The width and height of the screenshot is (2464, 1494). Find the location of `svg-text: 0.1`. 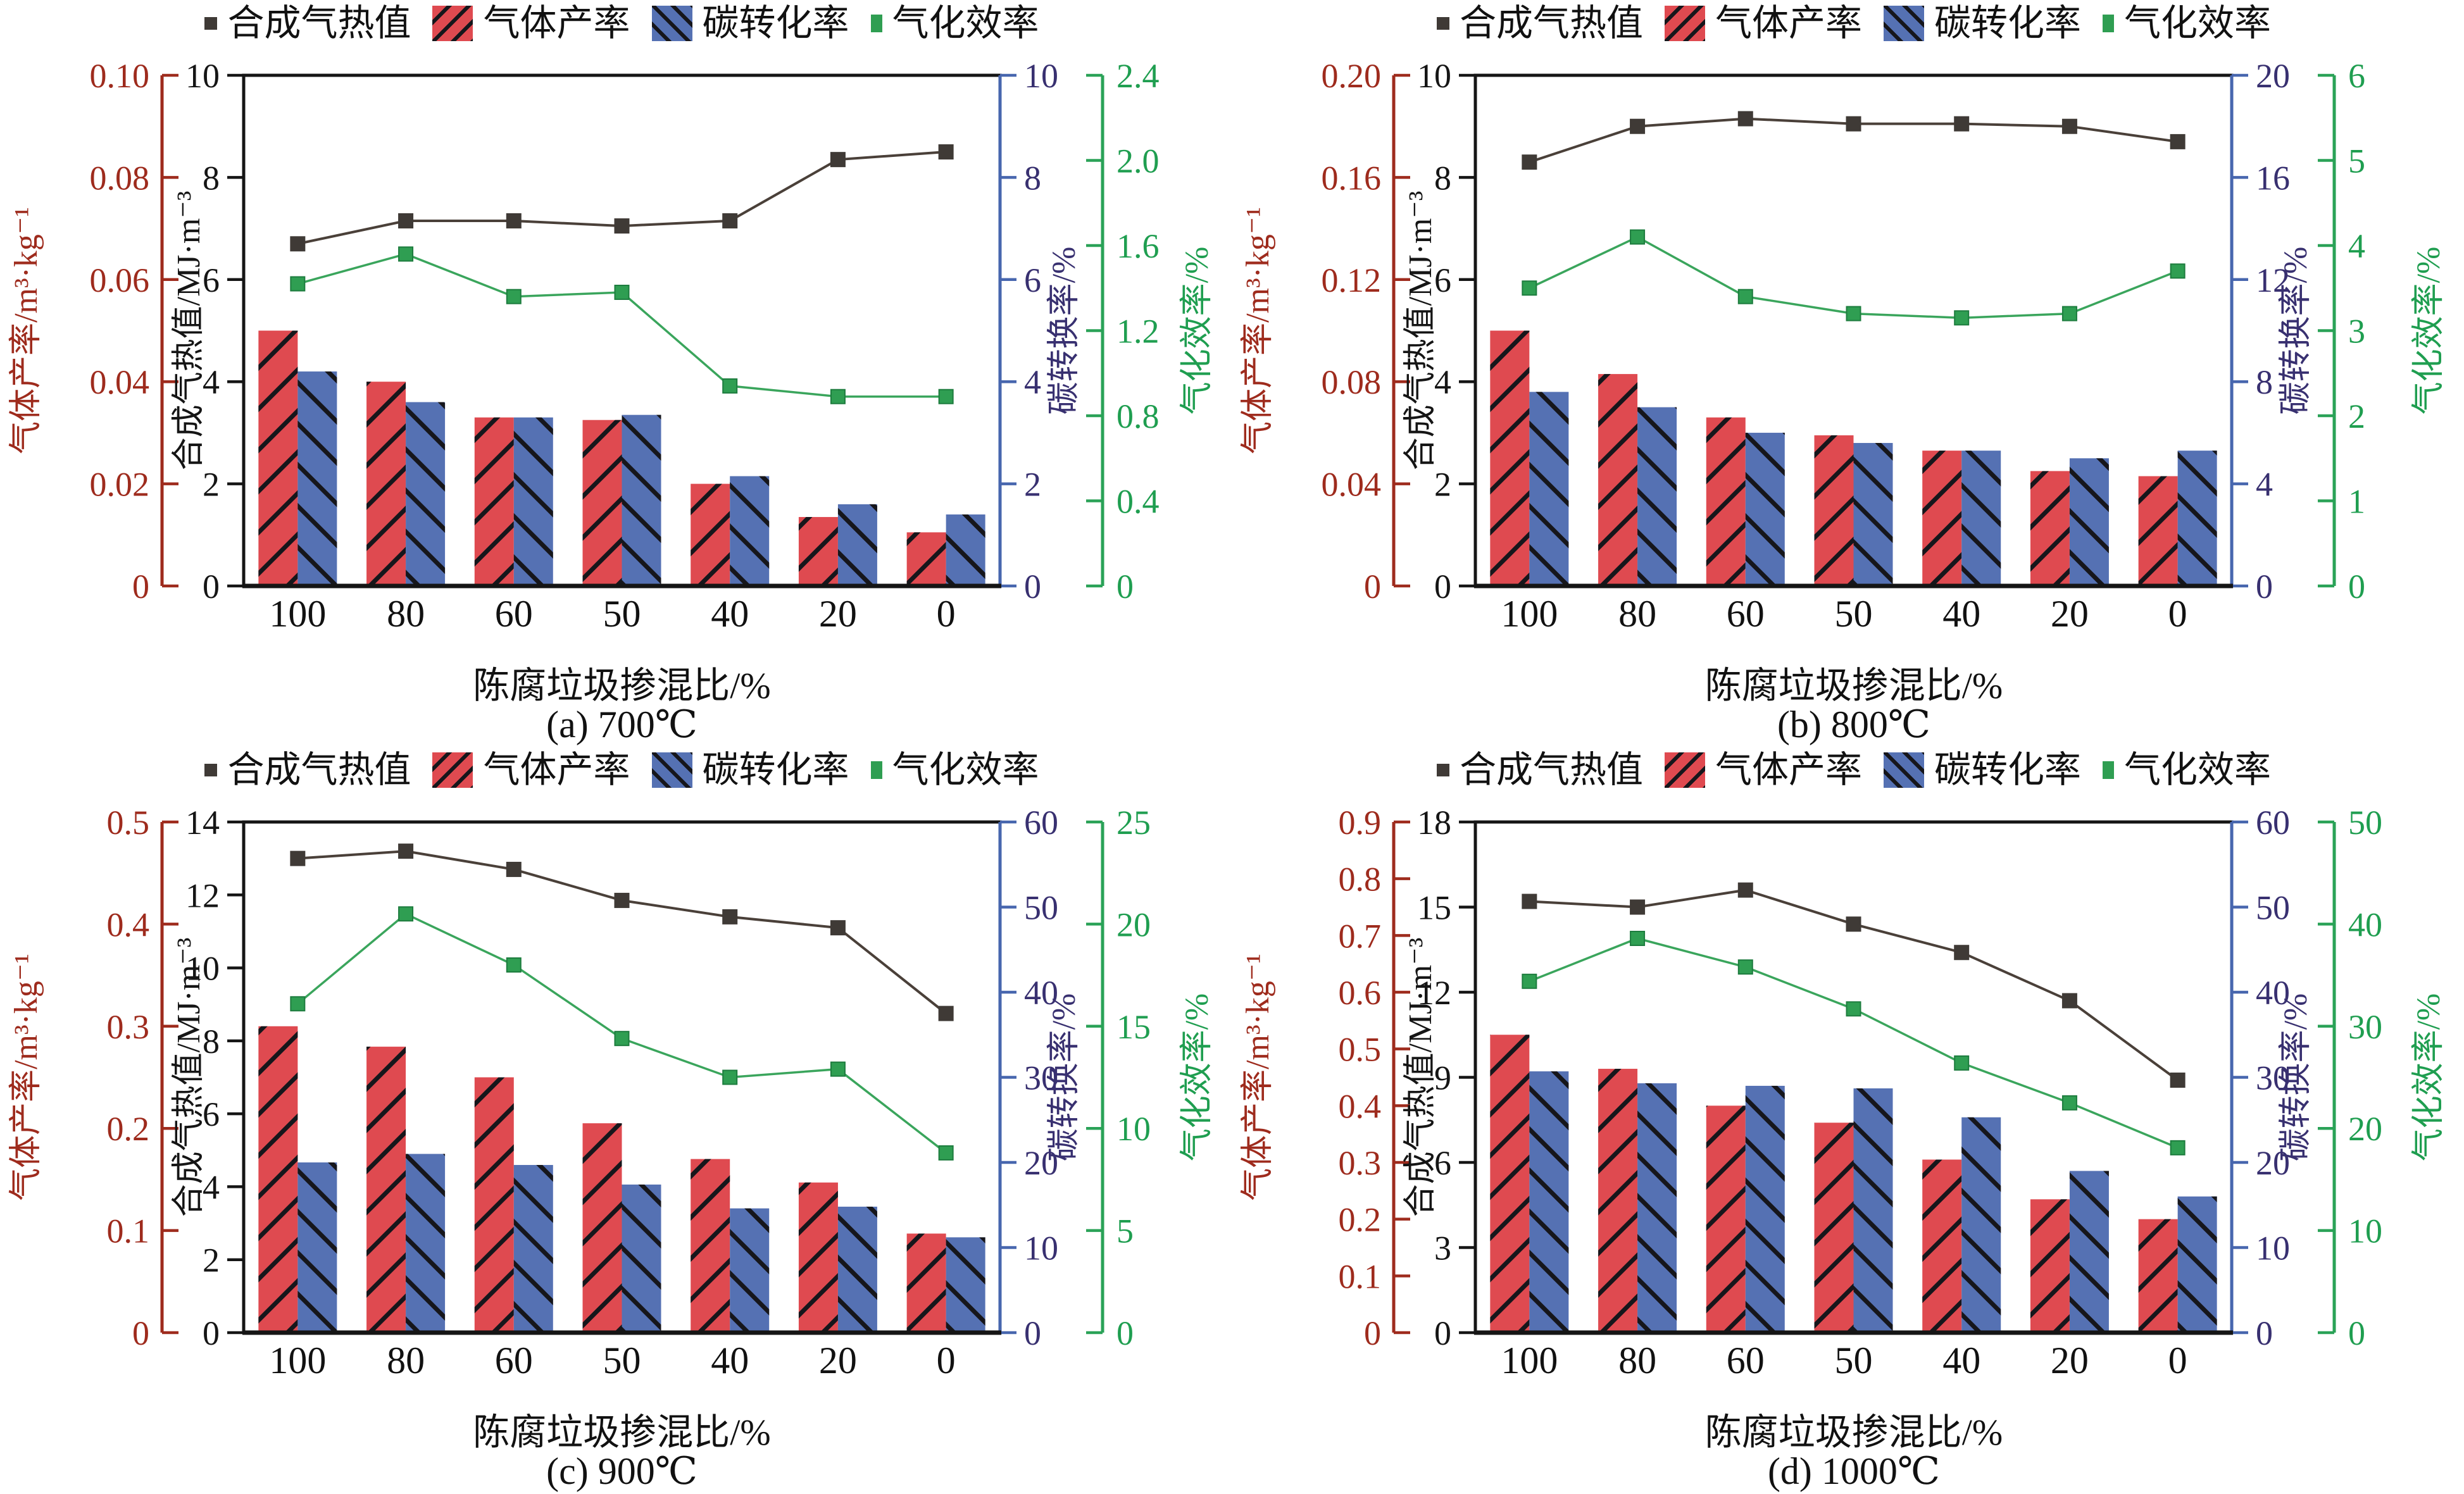

svg-text: 0.1 is located at coordinates (128, 1231).